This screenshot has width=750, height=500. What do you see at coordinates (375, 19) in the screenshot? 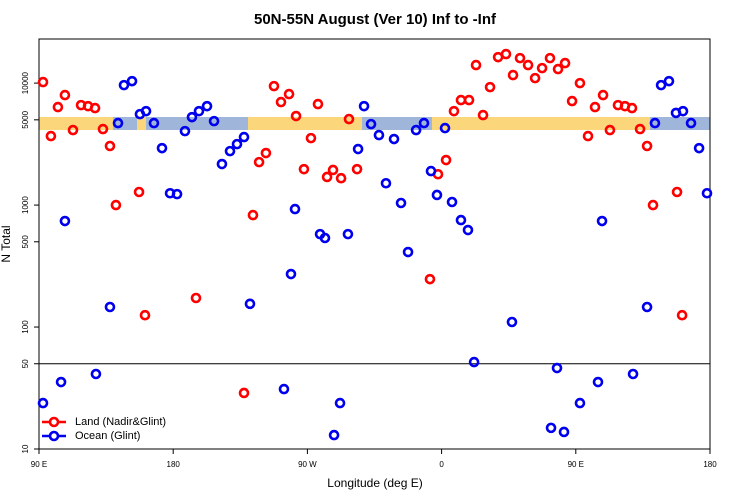
I see `chart-title: 50N-55N August (Ver 10) Inf to -Inf` at bounding box center [375, 19].